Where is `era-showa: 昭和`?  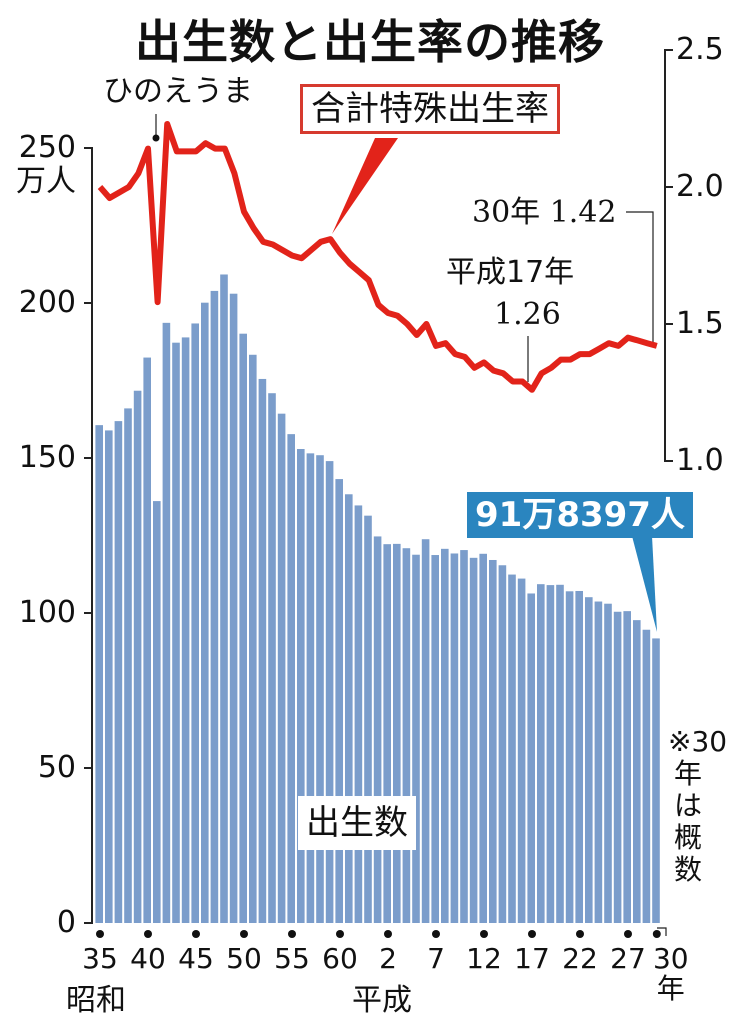
era-showa: 昭和 is located at coordinates (96, 1000).